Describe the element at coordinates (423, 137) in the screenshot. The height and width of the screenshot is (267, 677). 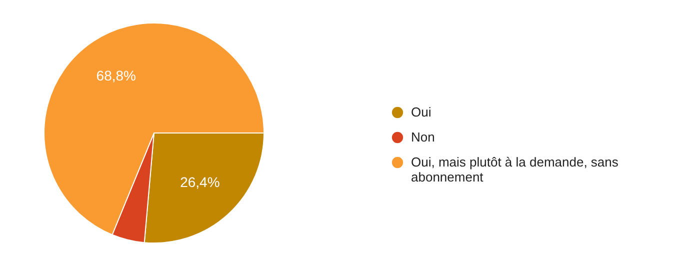
I see `legend-label: Non` at that location.